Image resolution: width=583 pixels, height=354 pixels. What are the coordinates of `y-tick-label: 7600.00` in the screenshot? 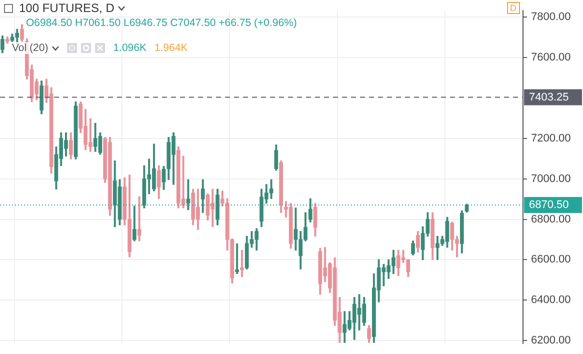 It's located at (551, 58).